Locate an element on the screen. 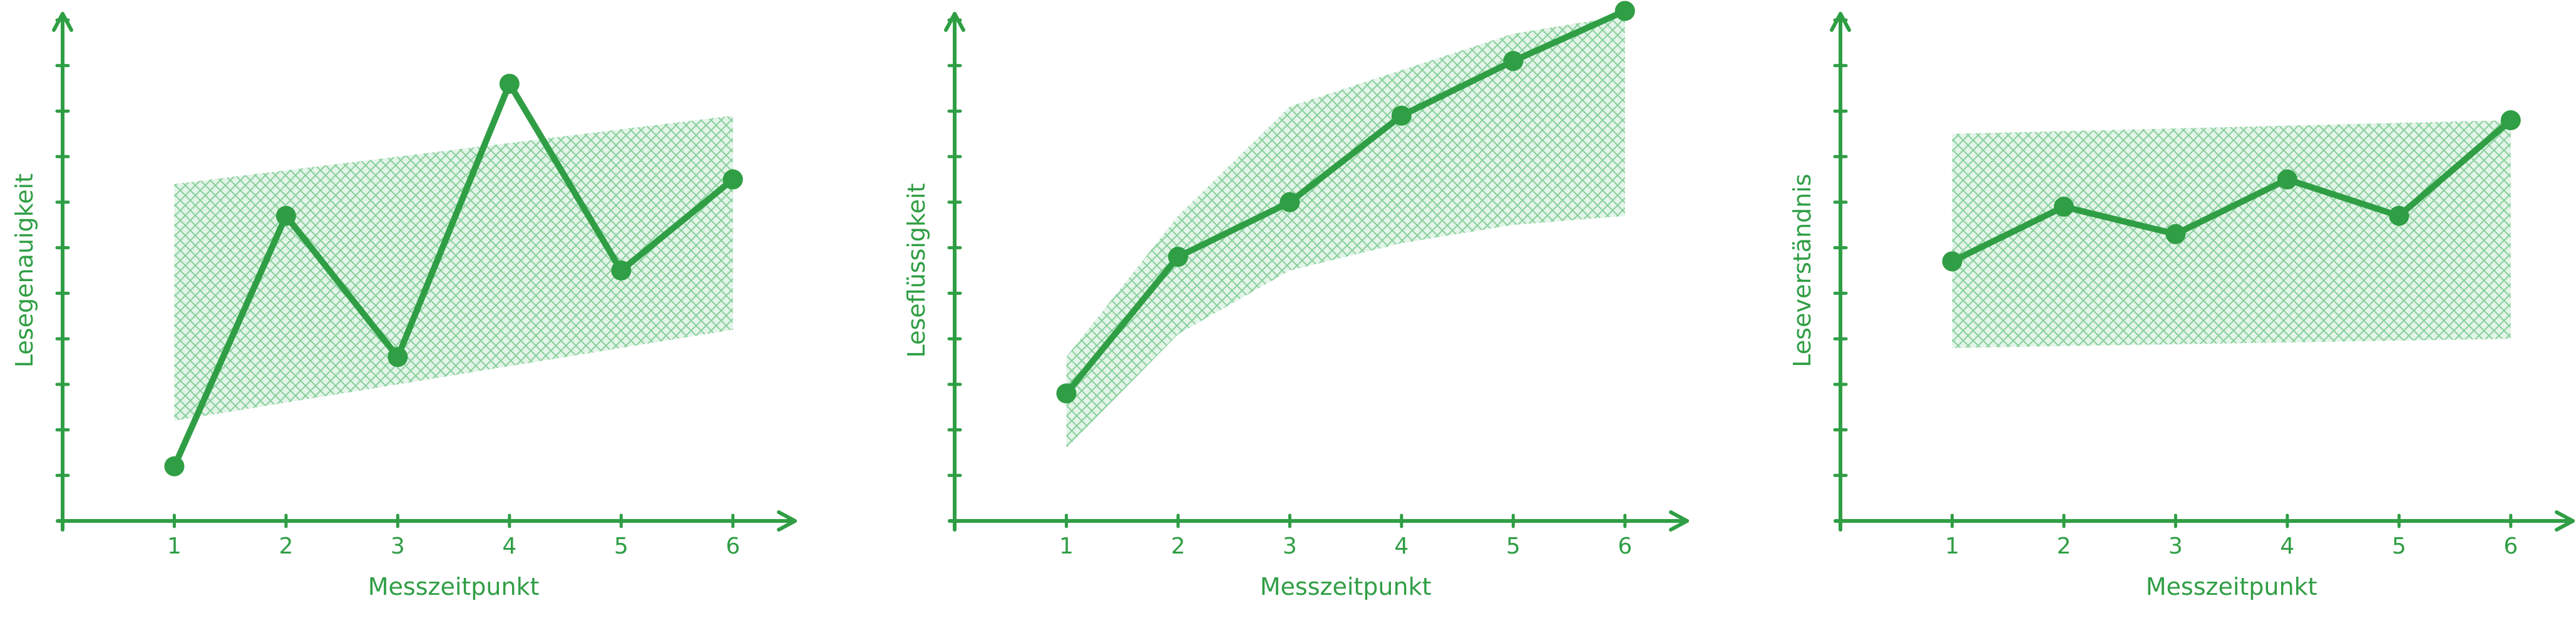 This screenshot has height=618, width=2576. y-axis-title: Lesegenauigkeit is located at coordinates (24, 270).